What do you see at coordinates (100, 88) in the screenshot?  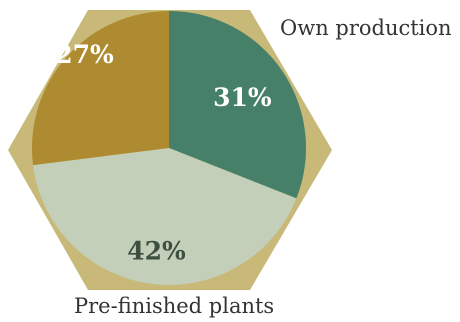 I see `pie-slice-other` at bounding box center [100, 88].